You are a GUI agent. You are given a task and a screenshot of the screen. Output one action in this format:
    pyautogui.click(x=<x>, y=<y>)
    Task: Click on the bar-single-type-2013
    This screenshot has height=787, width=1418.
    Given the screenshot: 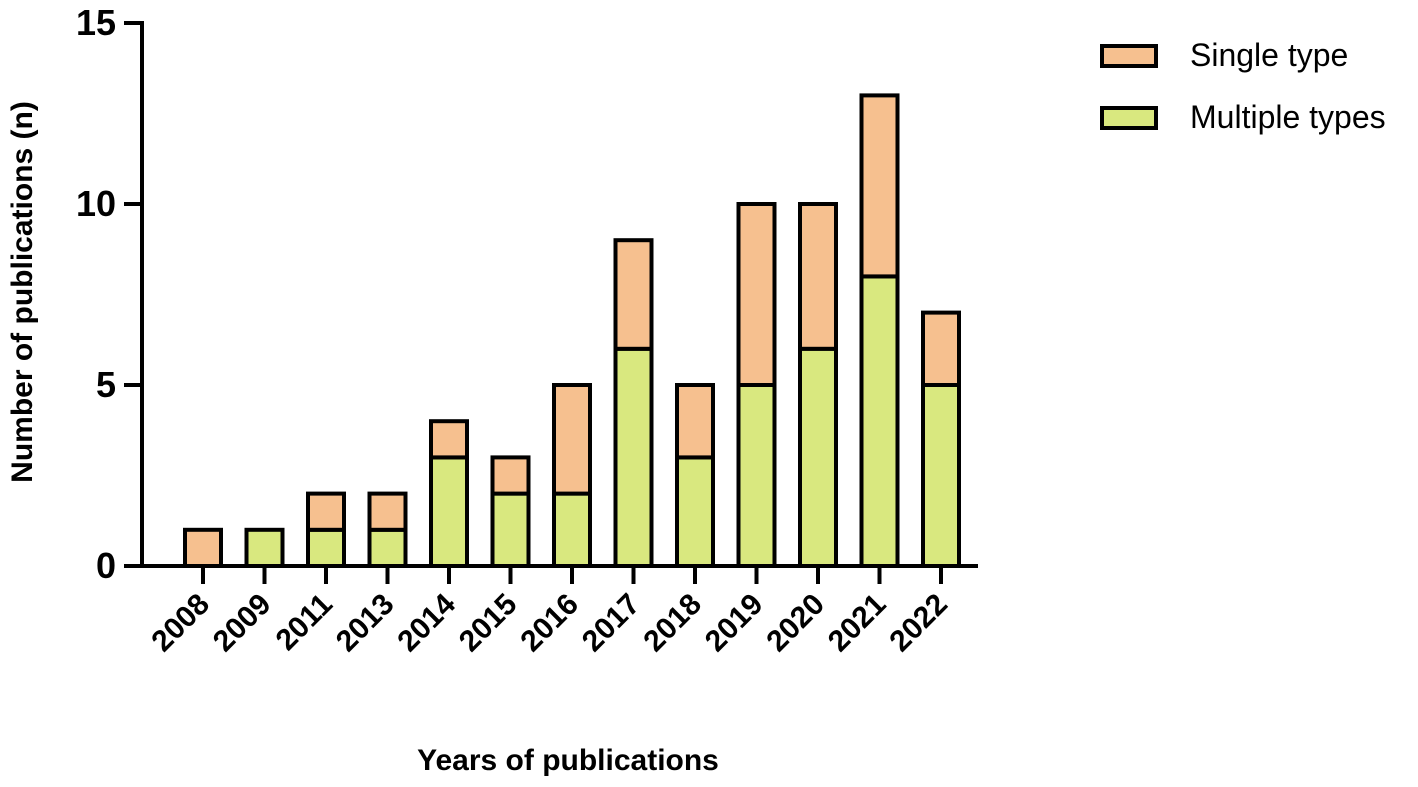 What is the action you would take?
    pyautogui.click(x=387, y=511)
    